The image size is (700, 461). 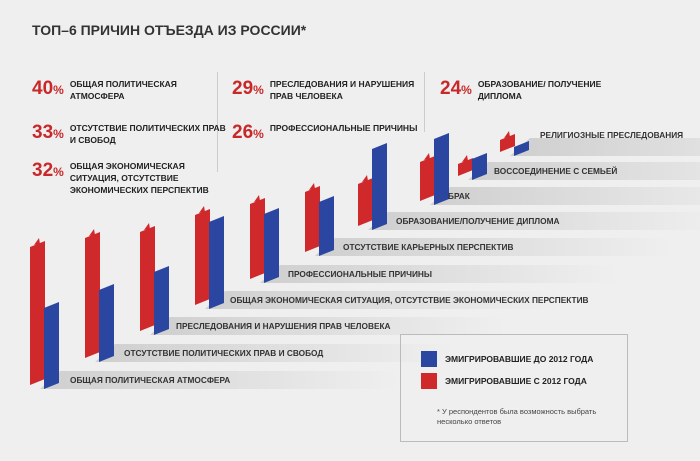 I want to click on category-label: ОТСУТСТВИЕ ПОЛИТИЧЕСКИХ ПРАВ И СВОБОД, so click(x=223, y=353).